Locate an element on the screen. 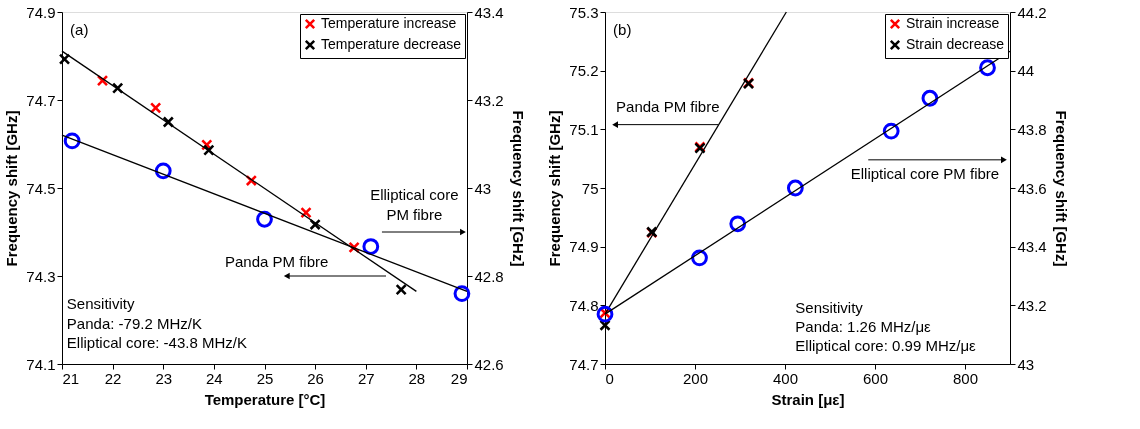 This screenshot has width=1140, height=429. legend-label: Strain increase is located at coordinates (953, 23).